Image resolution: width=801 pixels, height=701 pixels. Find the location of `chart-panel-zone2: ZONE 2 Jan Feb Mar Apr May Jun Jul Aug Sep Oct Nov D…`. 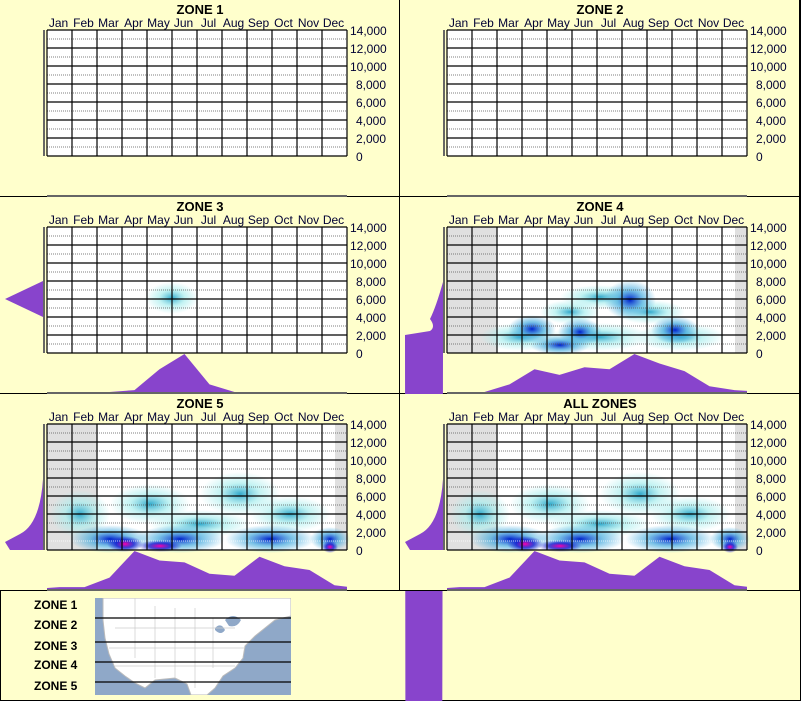

chart-panel-zone2: ZONE 2 Jan Feb Mar Apr May Jun Jul Aug Sep Oct Nov D… is located at coordinates (600, 98).